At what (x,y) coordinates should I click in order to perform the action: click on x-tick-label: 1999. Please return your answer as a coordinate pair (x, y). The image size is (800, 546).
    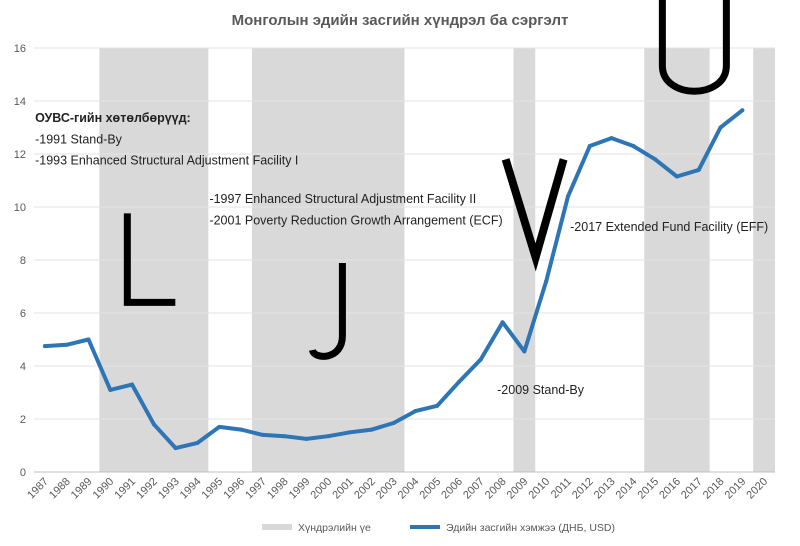
    Looking at the image, I should click on (300, 489).